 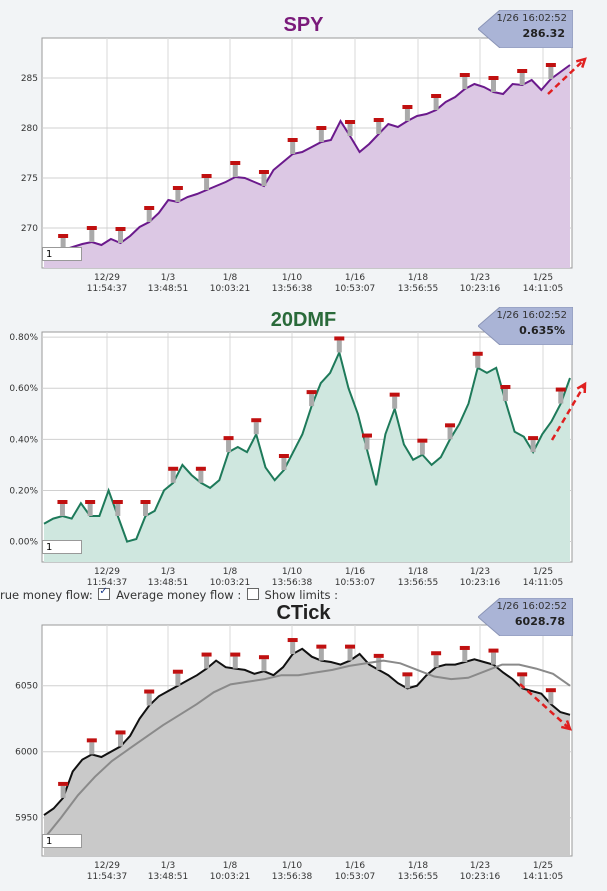 What do you see at coordinates (23, 389) in the screenshot?
I see `y-tick-label: 0.60%` at bounding box center [23, 389].